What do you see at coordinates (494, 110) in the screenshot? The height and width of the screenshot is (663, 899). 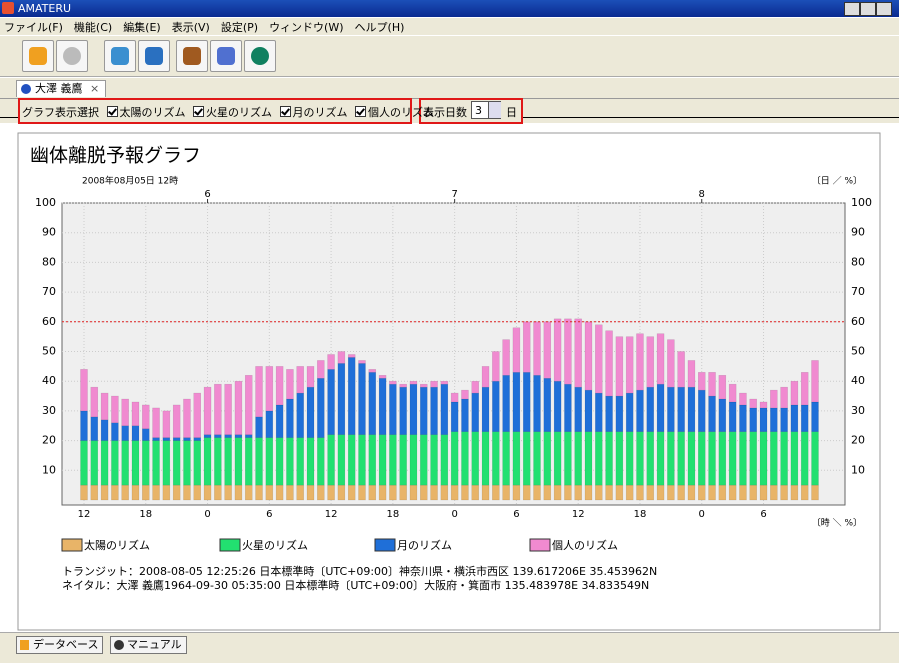 I see `dropdown-arrow` at bounding box center [494, 110].